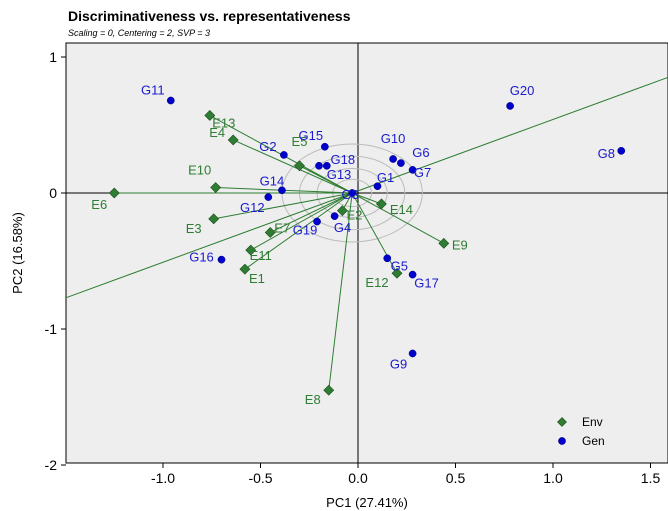 This screenshot has width=668, height=511. I want to click on env-label-e12: E12, so click(376, 282).